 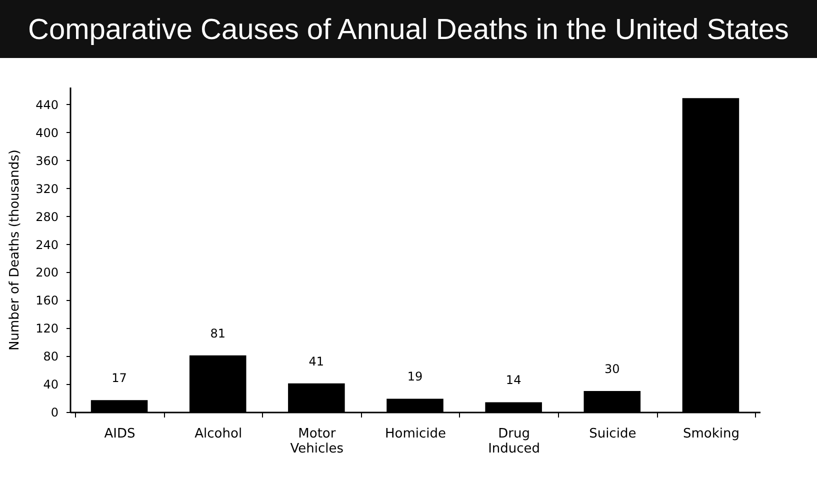 What do you see at coordinates (47, 217) in the screenshot?
I see `y-tick-label: 280` at bounding box center [47, 217].